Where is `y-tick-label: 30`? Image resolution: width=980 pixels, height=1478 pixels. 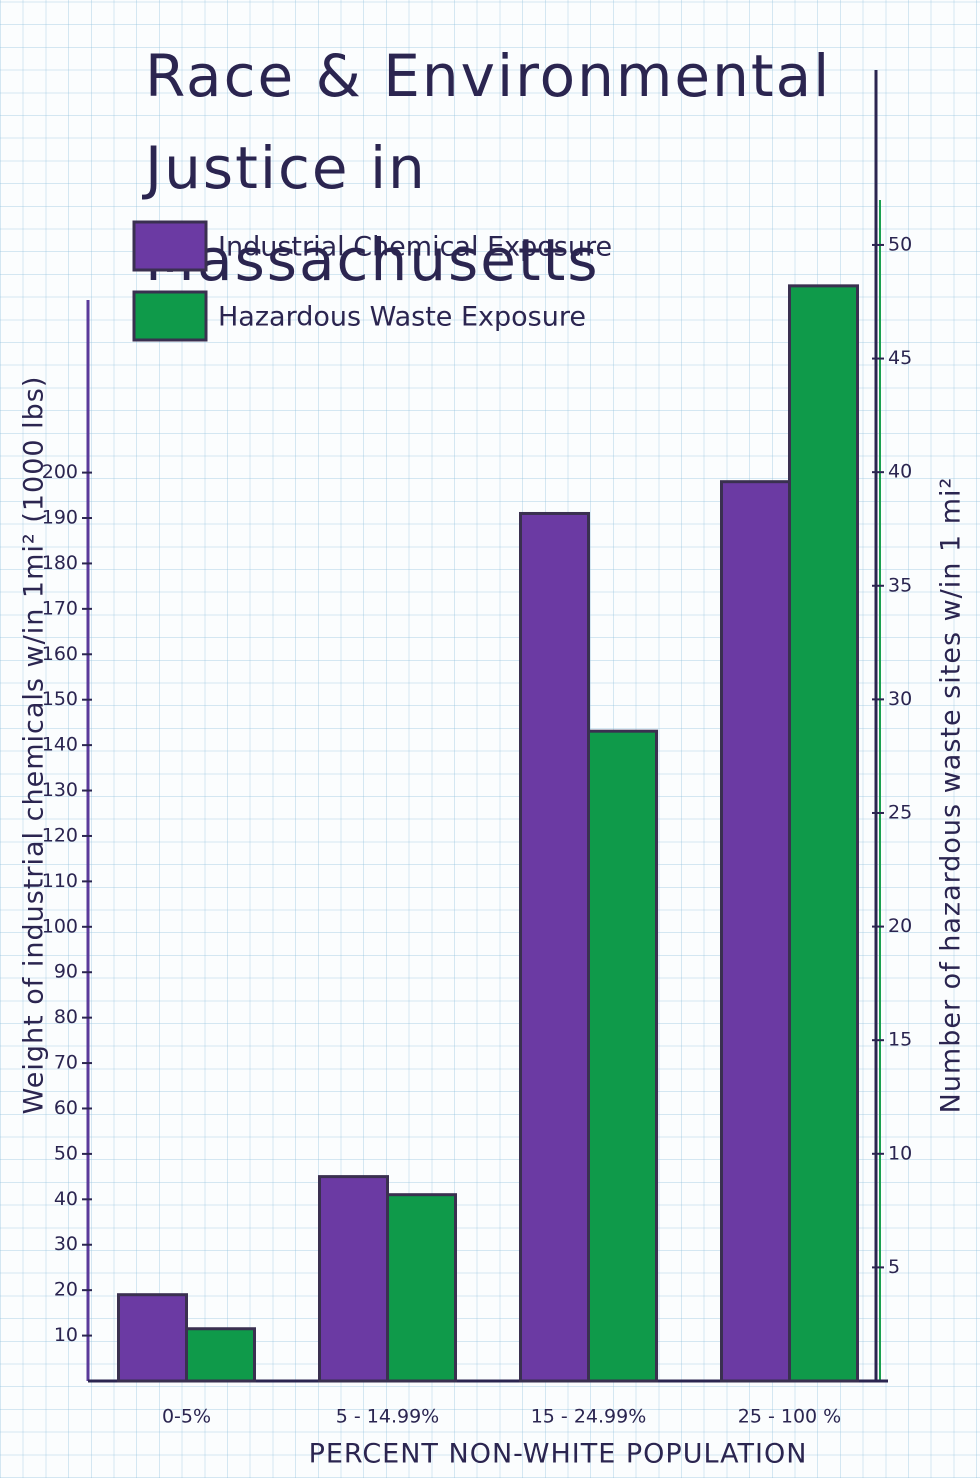 y-tick-label: 30 is located at coordinates (66, 1244).